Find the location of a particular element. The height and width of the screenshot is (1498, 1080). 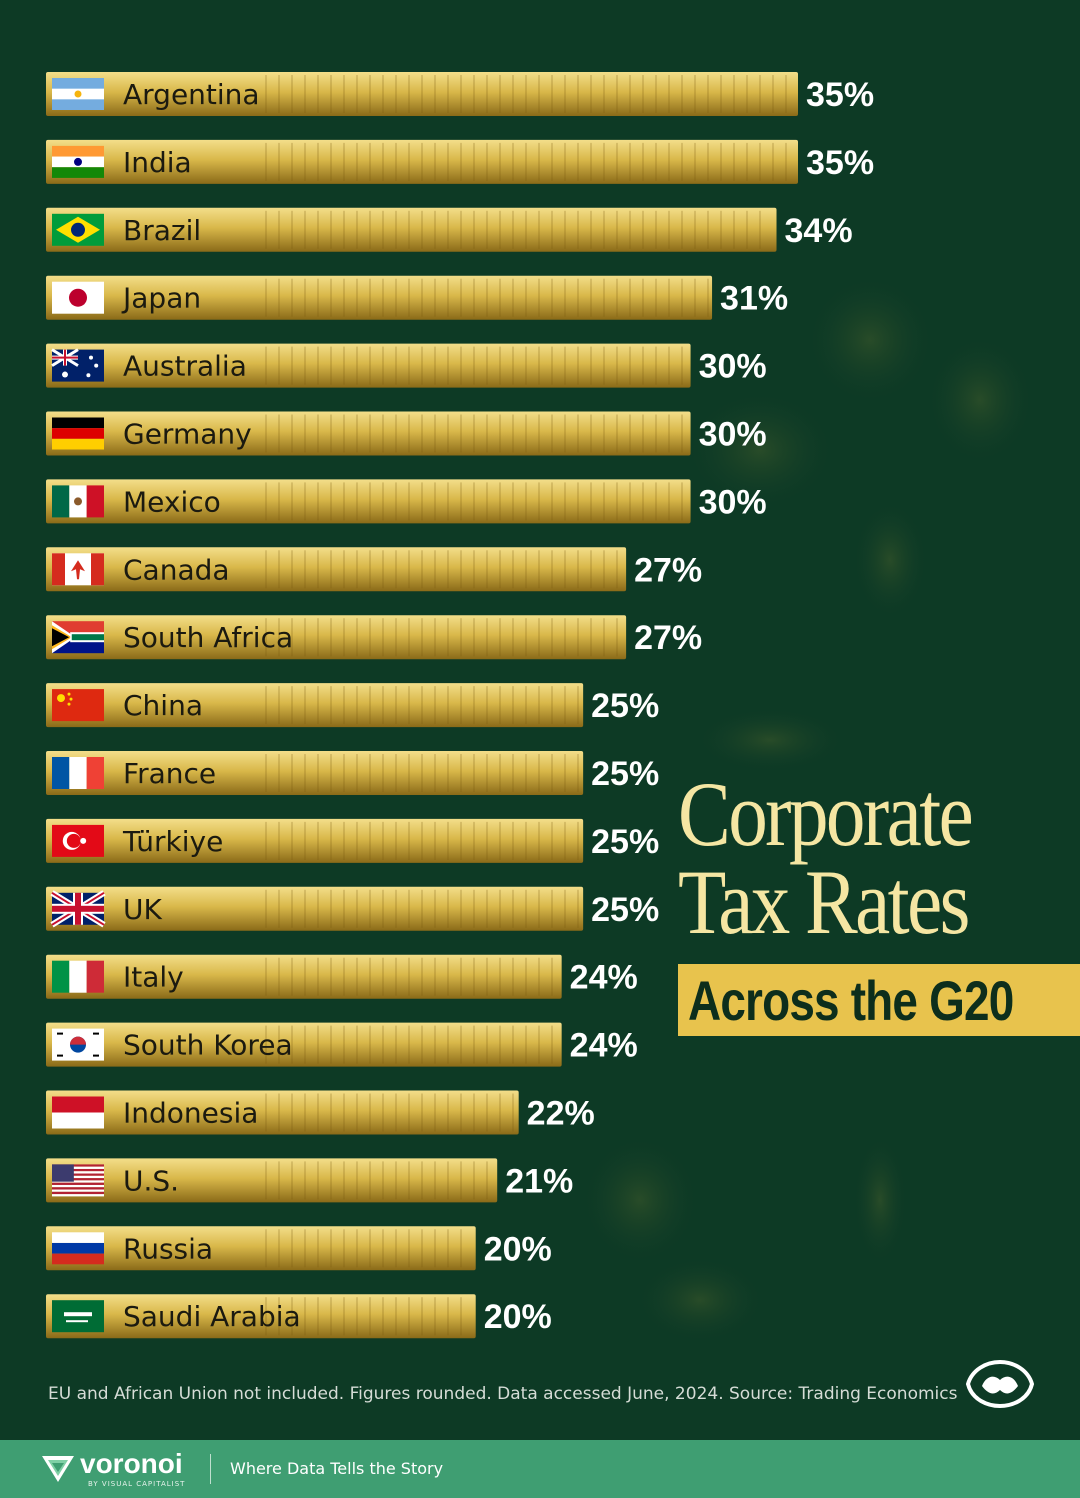

bar-label: Australia is located at coordinates (185, 366).